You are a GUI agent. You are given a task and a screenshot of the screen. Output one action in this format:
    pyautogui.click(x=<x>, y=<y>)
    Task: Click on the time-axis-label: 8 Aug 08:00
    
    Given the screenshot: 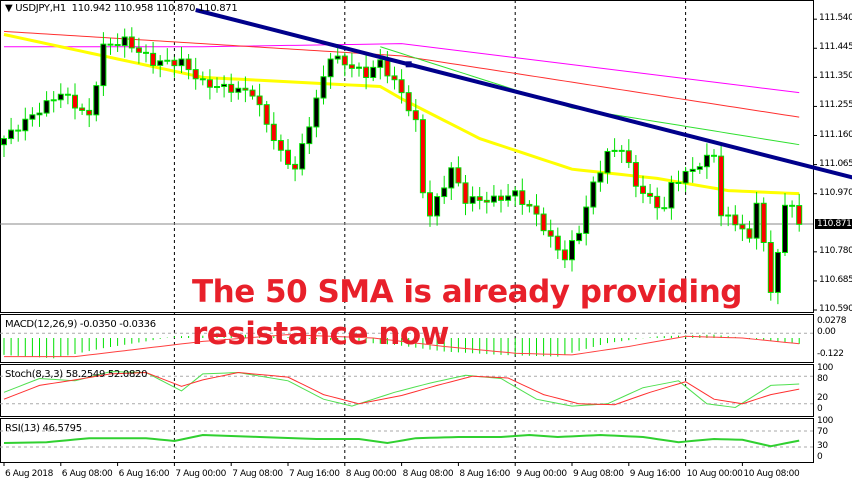 What is the action you would take?
    pyautogui.click(x=428, y=474)
    